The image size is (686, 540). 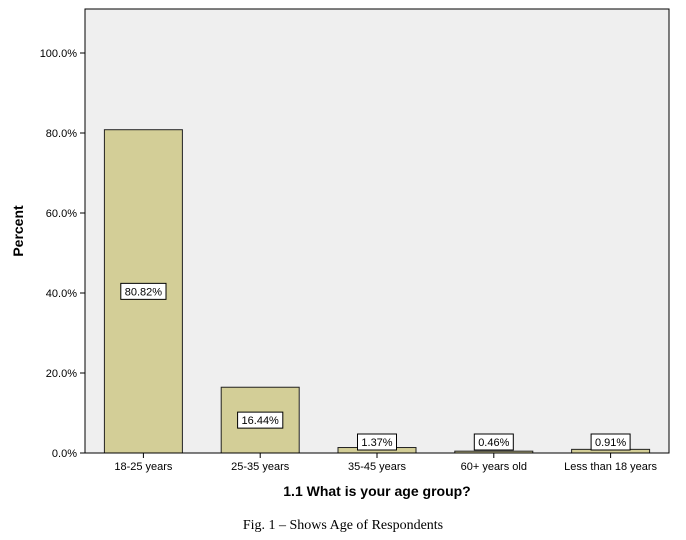 What do you see at coordinates (61, 374) in the screenshot?
I see `y-tick-label: 20.0%` at bounding box center [61, 374].